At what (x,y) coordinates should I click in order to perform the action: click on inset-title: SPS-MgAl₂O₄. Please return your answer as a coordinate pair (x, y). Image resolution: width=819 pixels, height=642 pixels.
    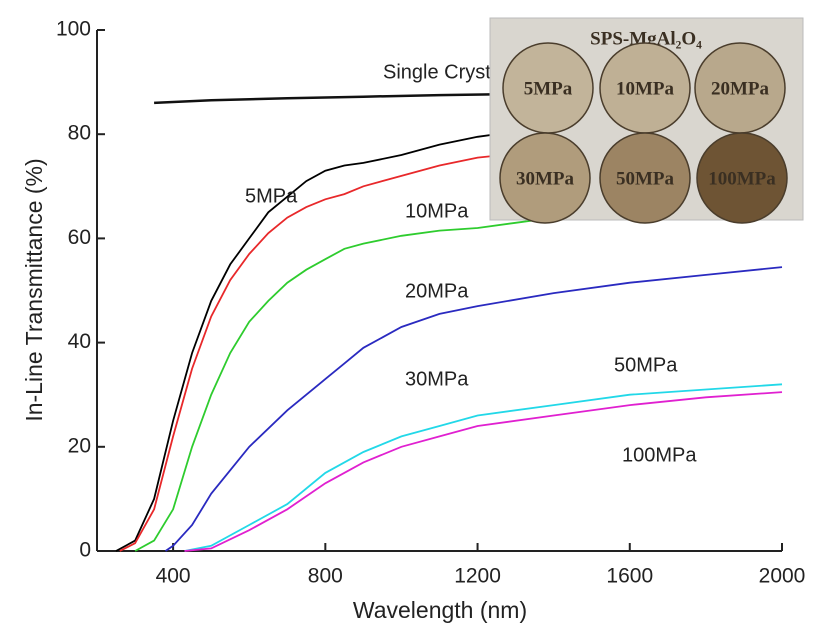
    Looking at the image, I should click on (646, 38).